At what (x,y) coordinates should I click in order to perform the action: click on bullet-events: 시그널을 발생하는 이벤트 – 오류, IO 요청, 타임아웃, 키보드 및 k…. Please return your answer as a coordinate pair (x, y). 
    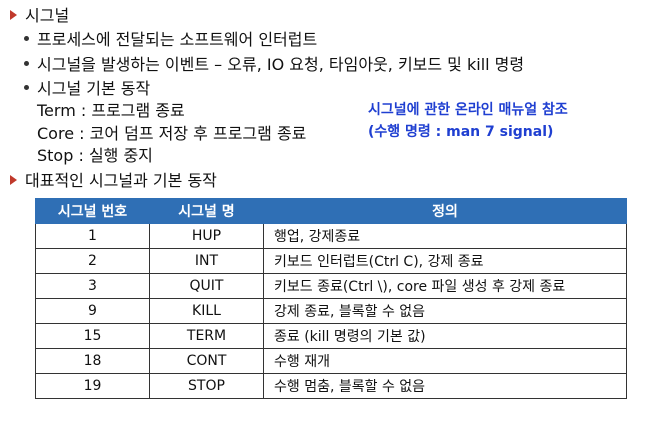
    Looking at the image, I should click on (274, 65).